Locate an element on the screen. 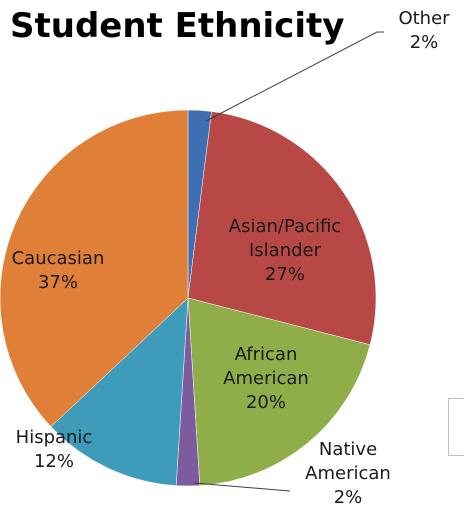  data-label-asian-pacific-islander: Asian/Pacific Islander 27% is located at coordinates (285, 250).